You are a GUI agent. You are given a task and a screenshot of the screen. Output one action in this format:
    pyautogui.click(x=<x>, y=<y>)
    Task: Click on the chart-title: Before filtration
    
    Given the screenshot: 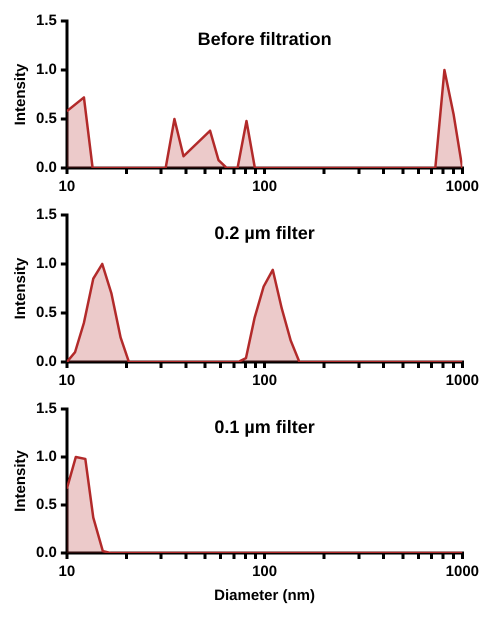 What is the action you would take?
    pyautogui.click(x=265, y=38)
    